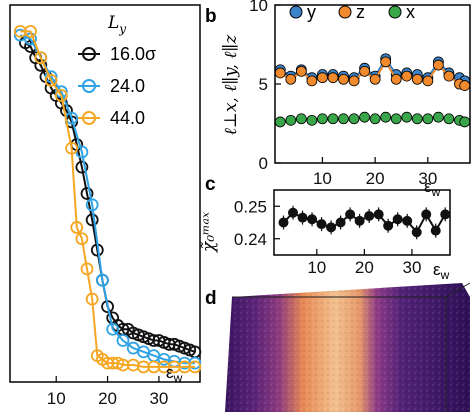 Image resolution: width=474 pixels, height=417 pixels. I want to click on legend-item-44: 44.0, so click(111, 118).